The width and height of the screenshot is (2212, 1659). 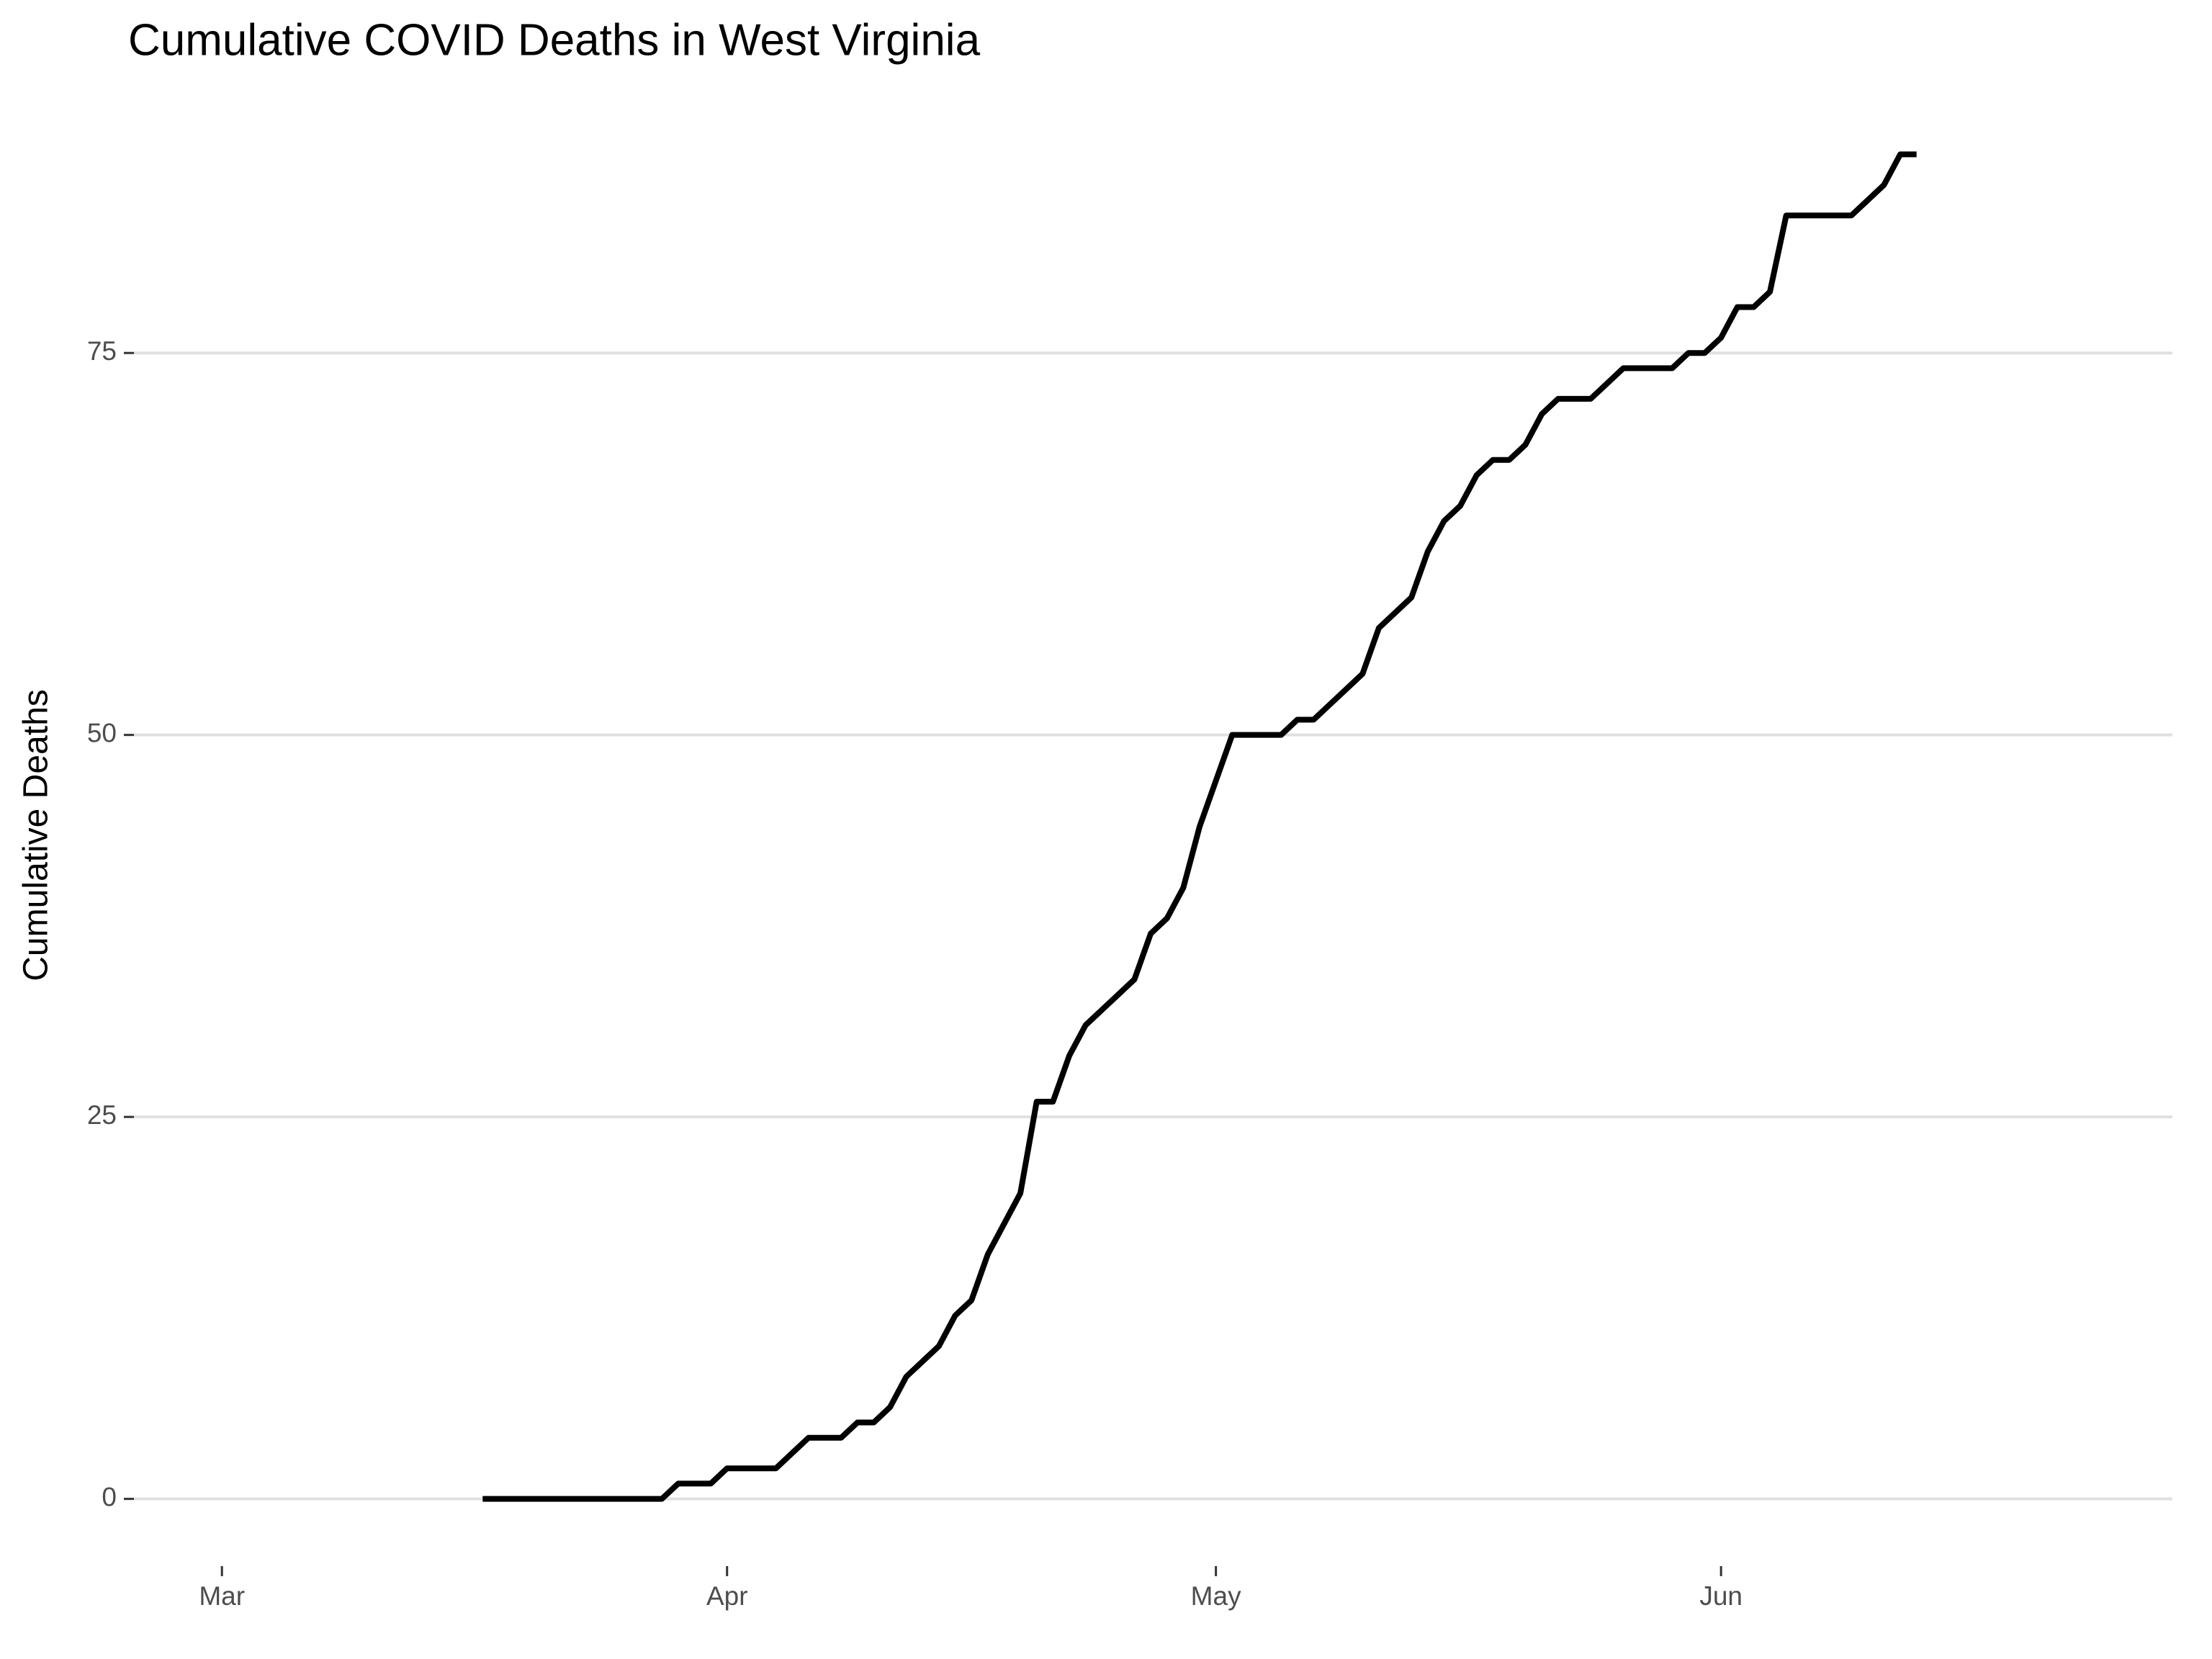 I want to click on x-tick-label: May, so click(x=1216, y=1596).